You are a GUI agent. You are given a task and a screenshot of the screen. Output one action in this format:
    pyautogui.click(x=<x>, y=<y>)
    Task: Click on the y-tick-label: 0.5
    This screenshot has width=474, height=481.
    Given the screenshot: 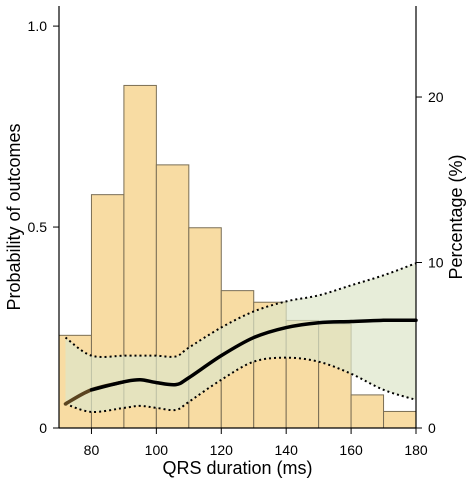 What is the action you would take?
    pyautogui.click(x=38, y=227)
    